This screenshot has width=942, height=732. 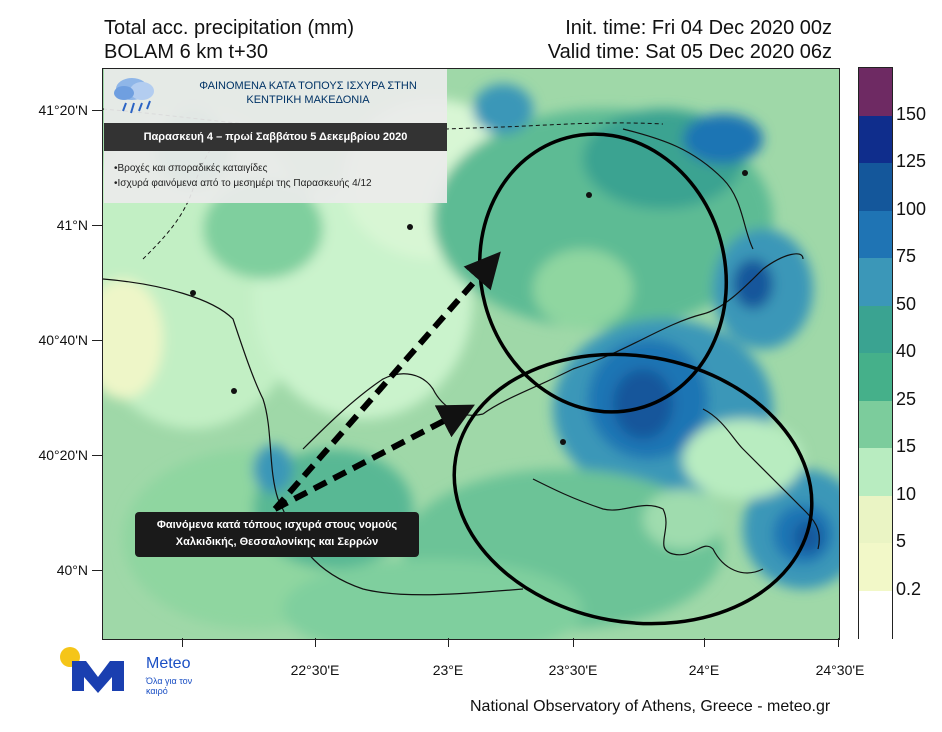 I want to click on highlight-ellipse-southeast, so click(x=633, y=489).